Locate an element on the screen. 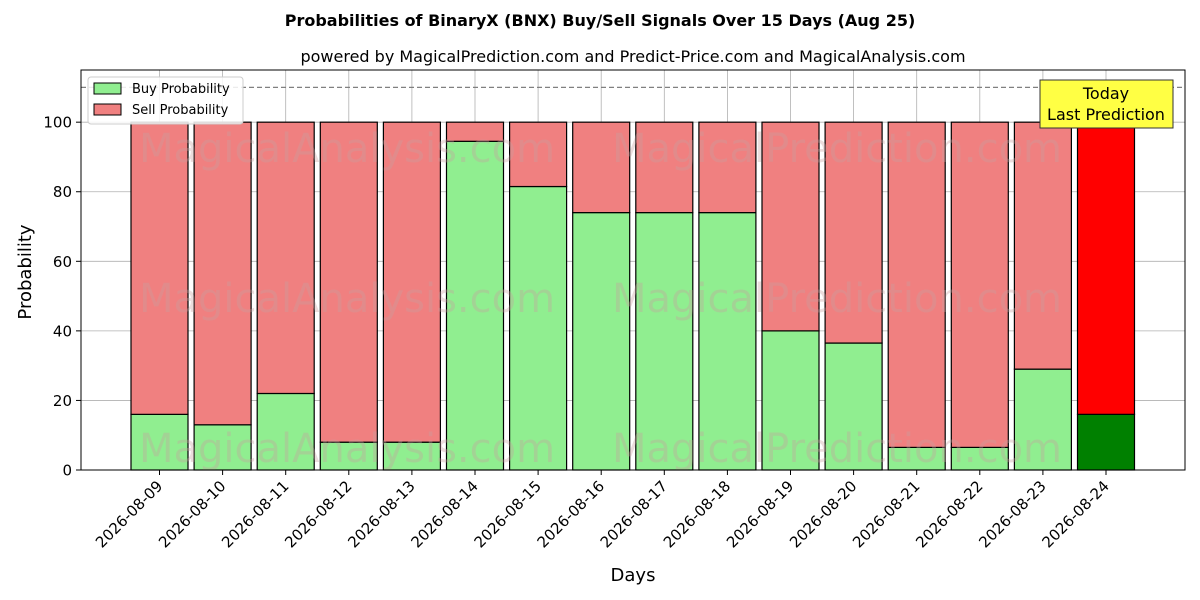 The width and height of the screenshot is (1200, 600). x-tick-label: 2026-08-17 is located at coordinates (634, 514).